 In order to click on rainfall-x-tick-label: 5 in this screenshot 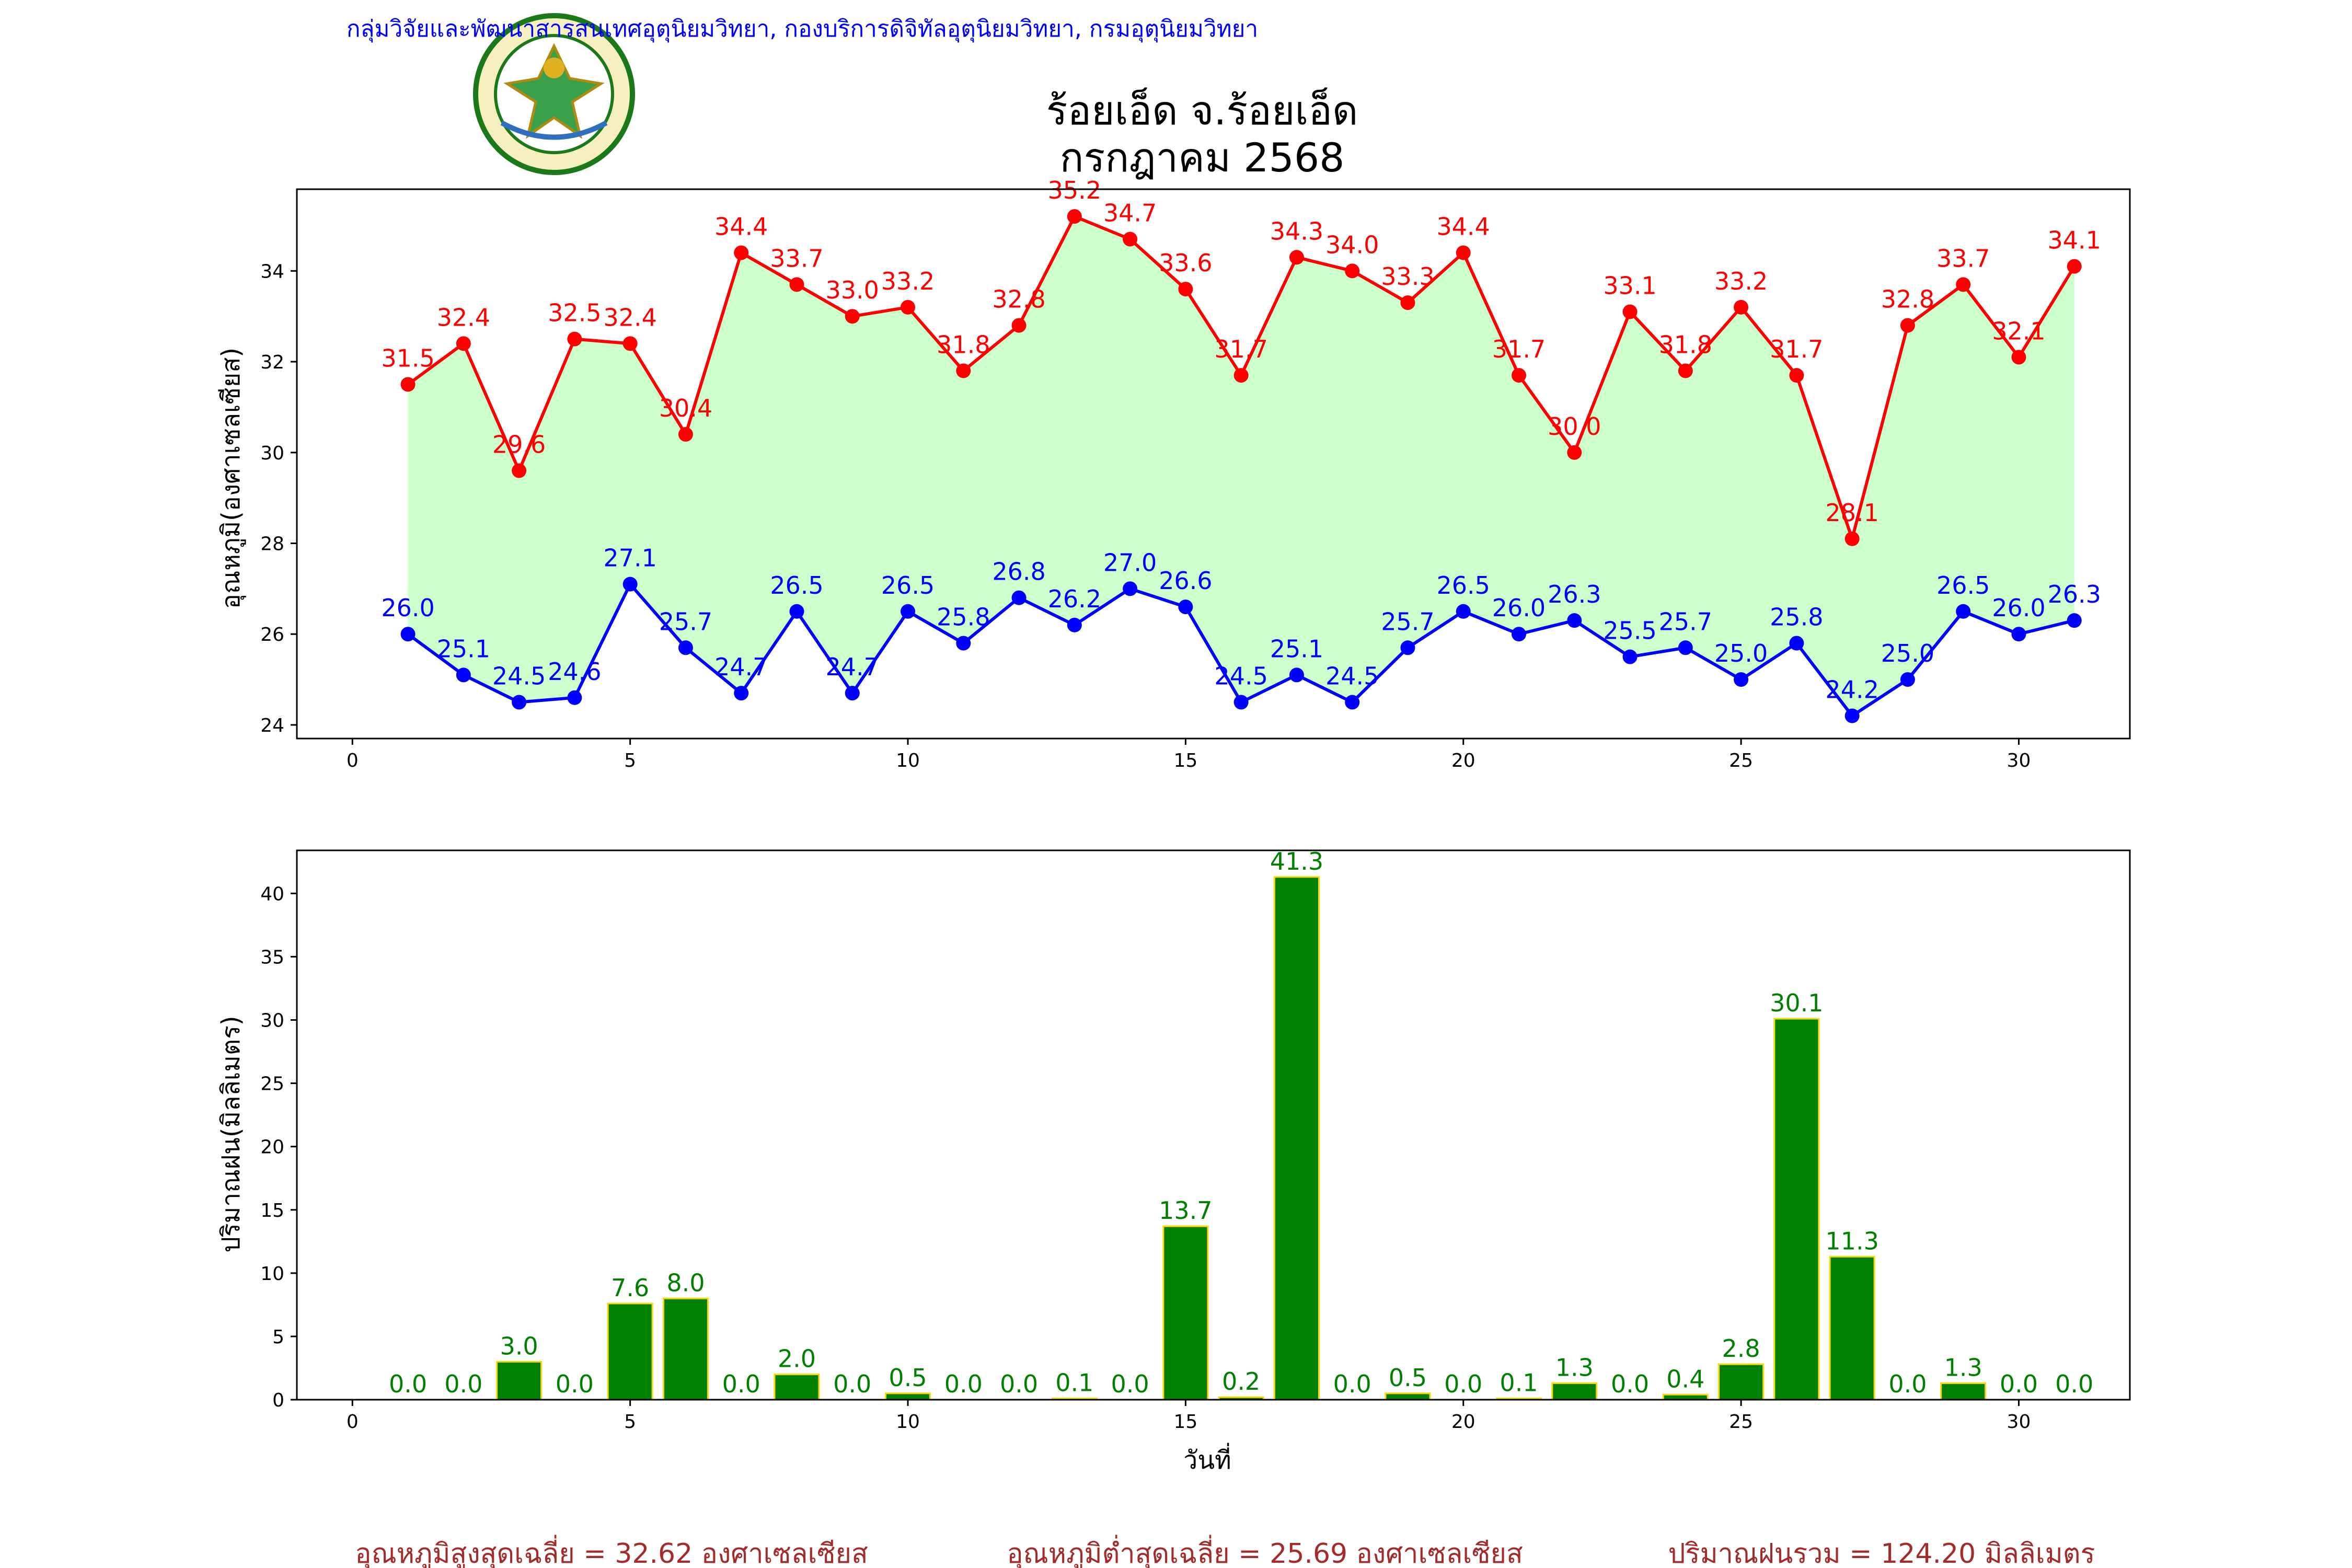, I will do `click(630, 1422)`.